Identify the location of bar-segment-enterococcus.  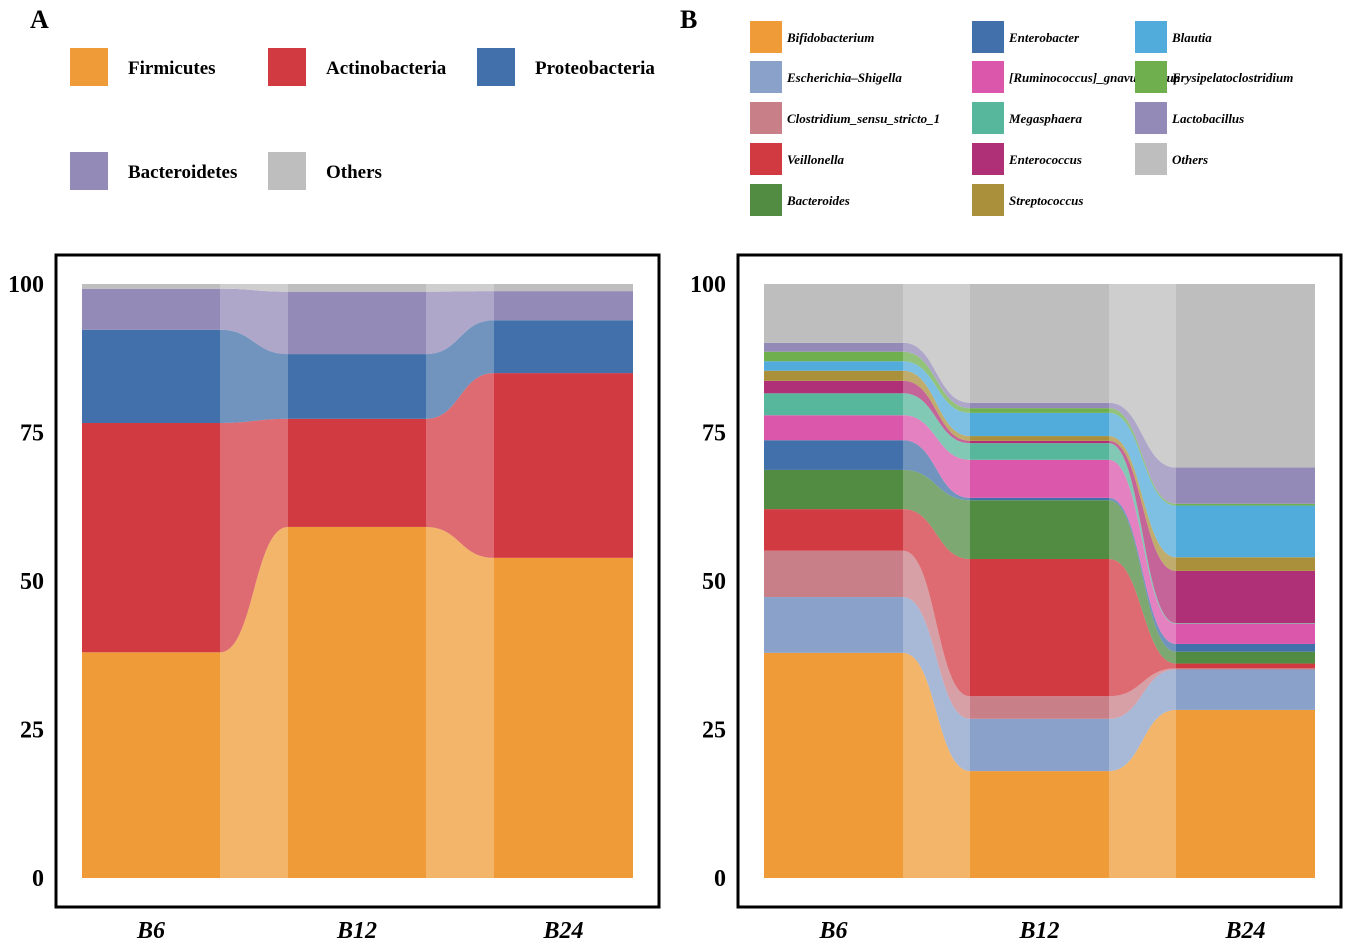
(1039, 442).